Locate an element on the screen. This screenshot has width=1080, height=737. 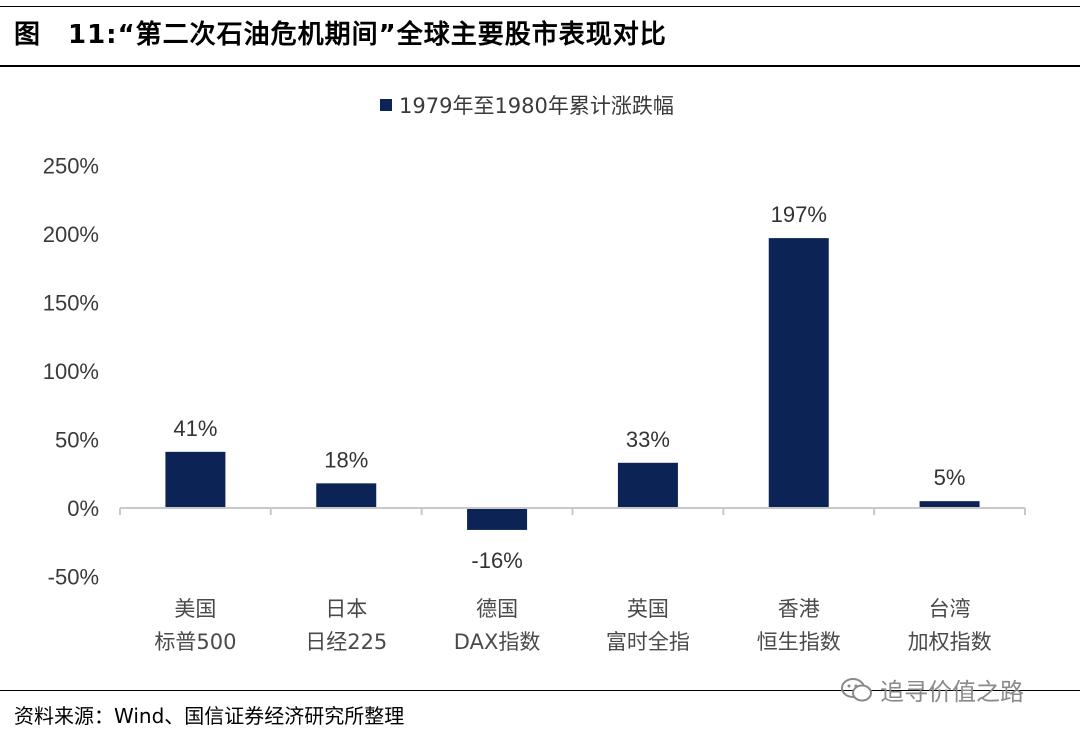
data-label: 33% is located at coordinates (648, 439).